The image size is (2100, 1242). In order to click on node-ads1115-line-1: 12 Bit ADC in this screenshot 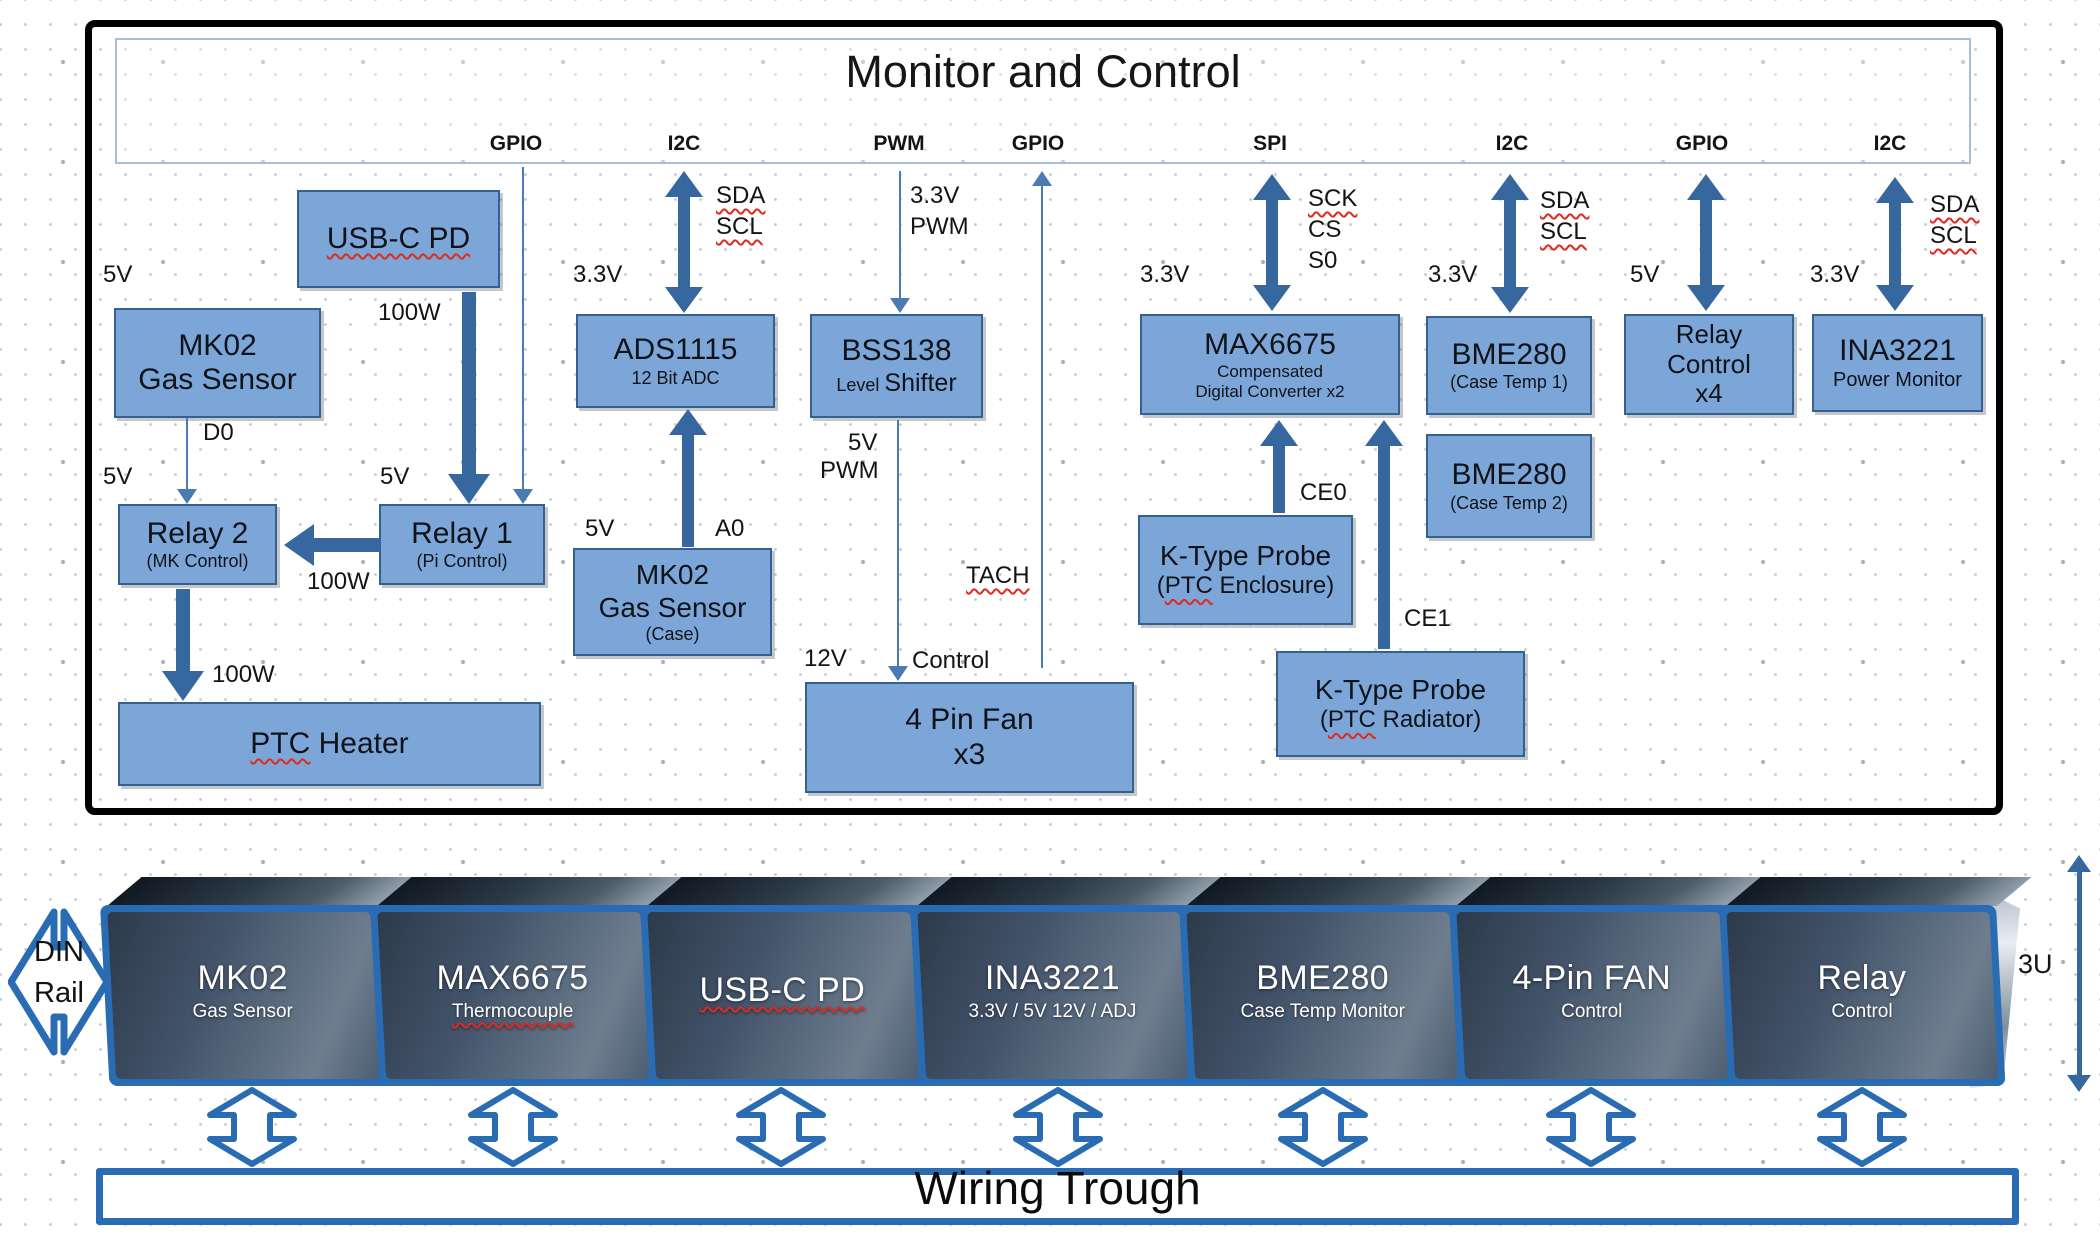, I will do `click(675, 378)`.